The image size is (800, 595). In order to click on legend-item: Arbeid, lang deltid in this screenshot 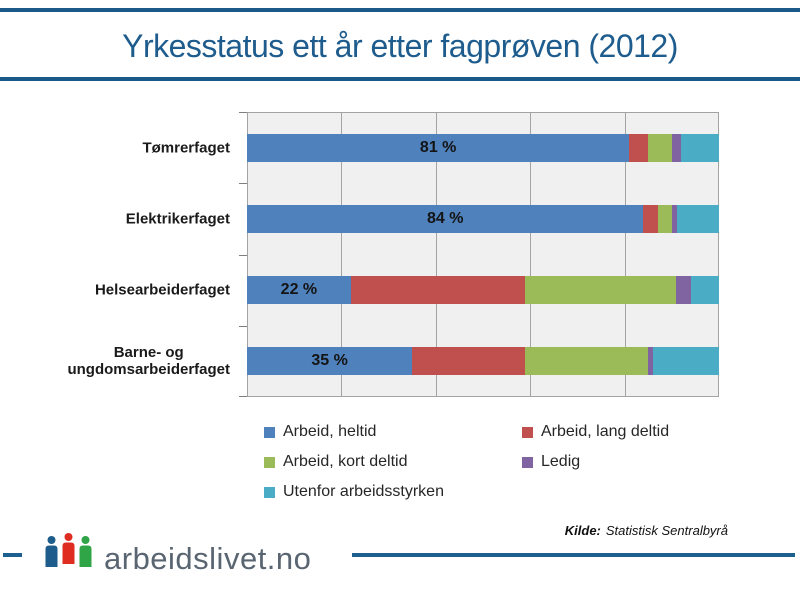, I will do `click(595, 432)`.